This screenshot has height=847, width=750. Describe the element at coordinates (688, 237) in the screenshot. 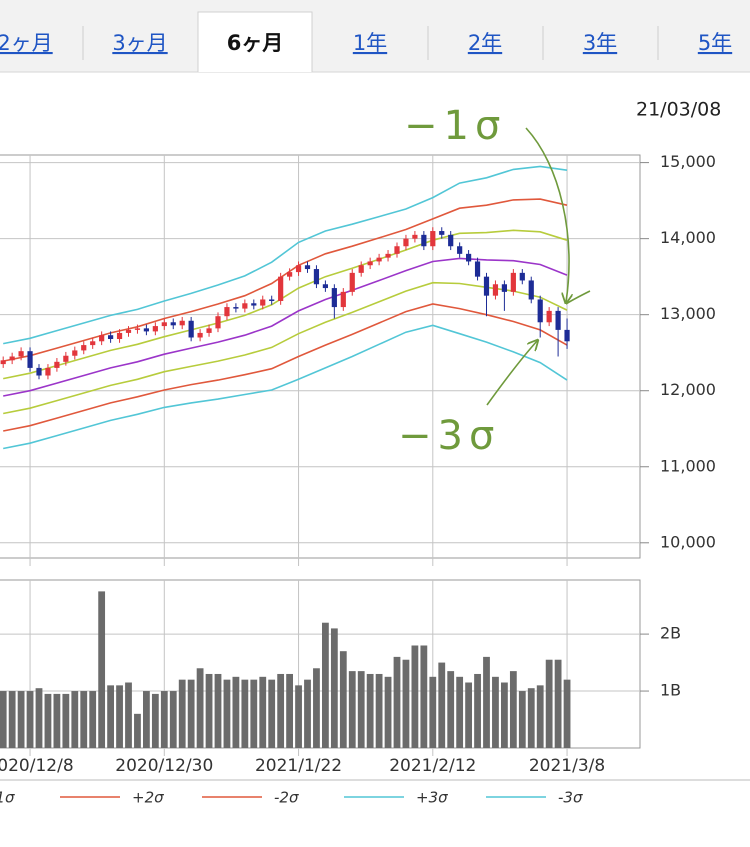

I see `y-tick-label: 14,000` at that location.